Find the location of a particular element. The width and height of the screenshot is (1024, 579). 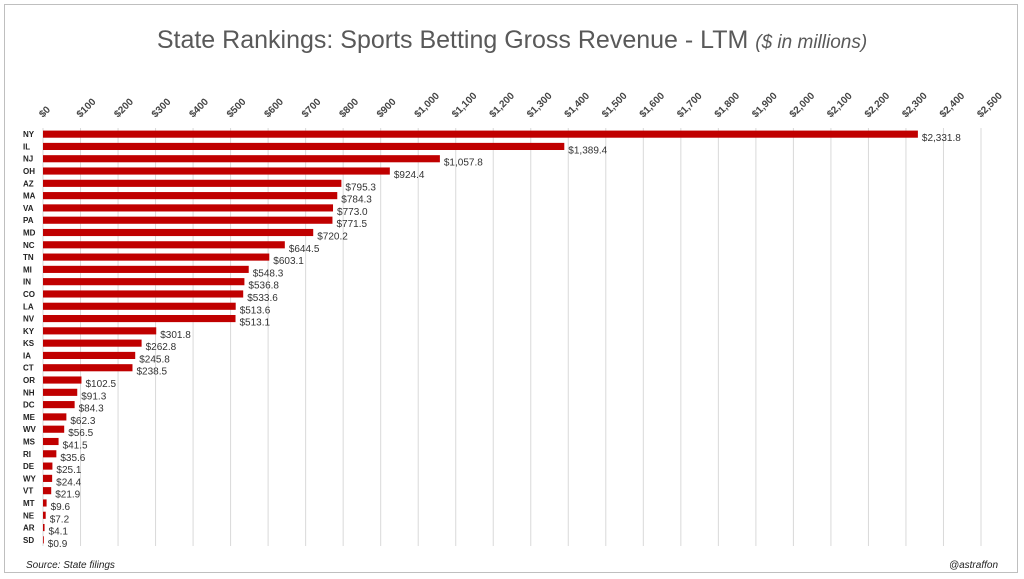

x-tick-label: $1,400 is located at coordinates (578, 105).